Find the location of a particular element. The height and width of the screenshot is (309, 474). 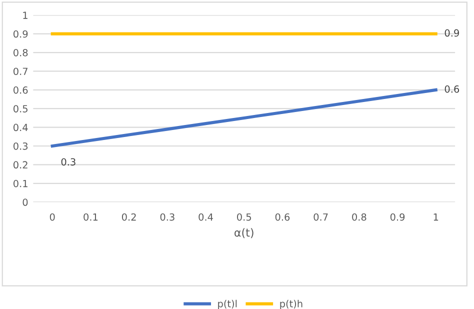

legend-label: p(t)l is located at coordinates (227, 304).